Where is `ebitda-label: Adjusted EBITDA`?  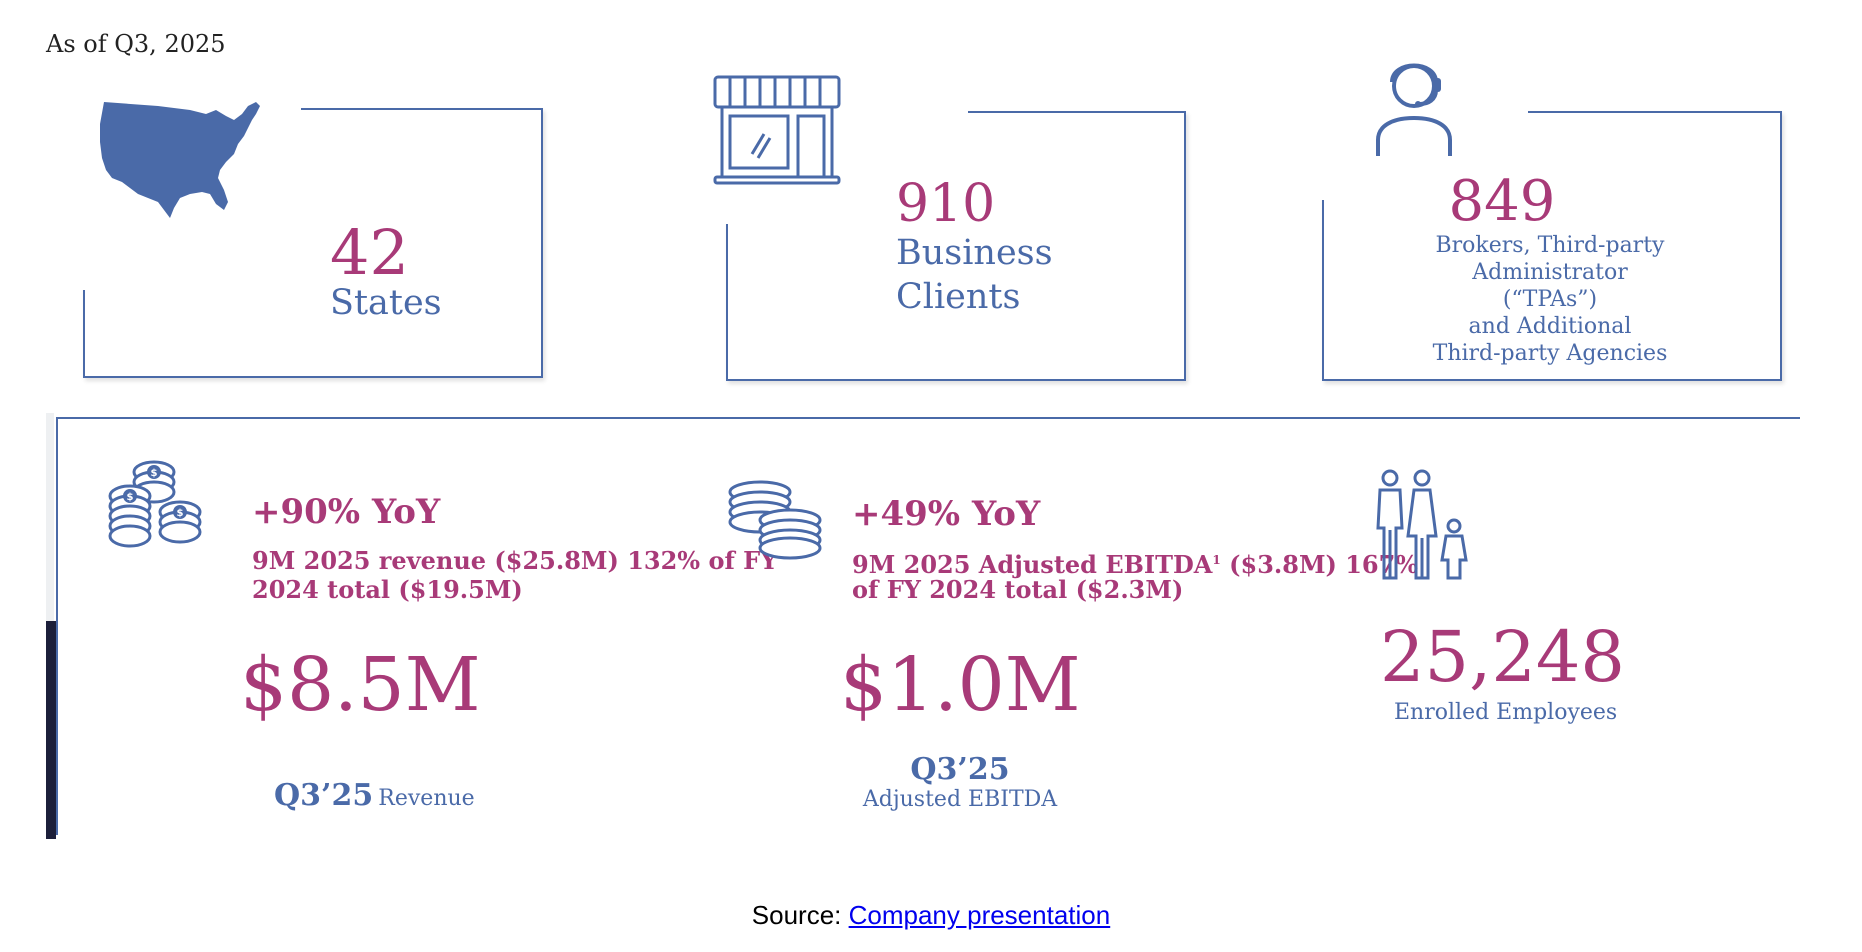
ebitda-label: Adjusted EBITDA is located at coordinates (960, 799).